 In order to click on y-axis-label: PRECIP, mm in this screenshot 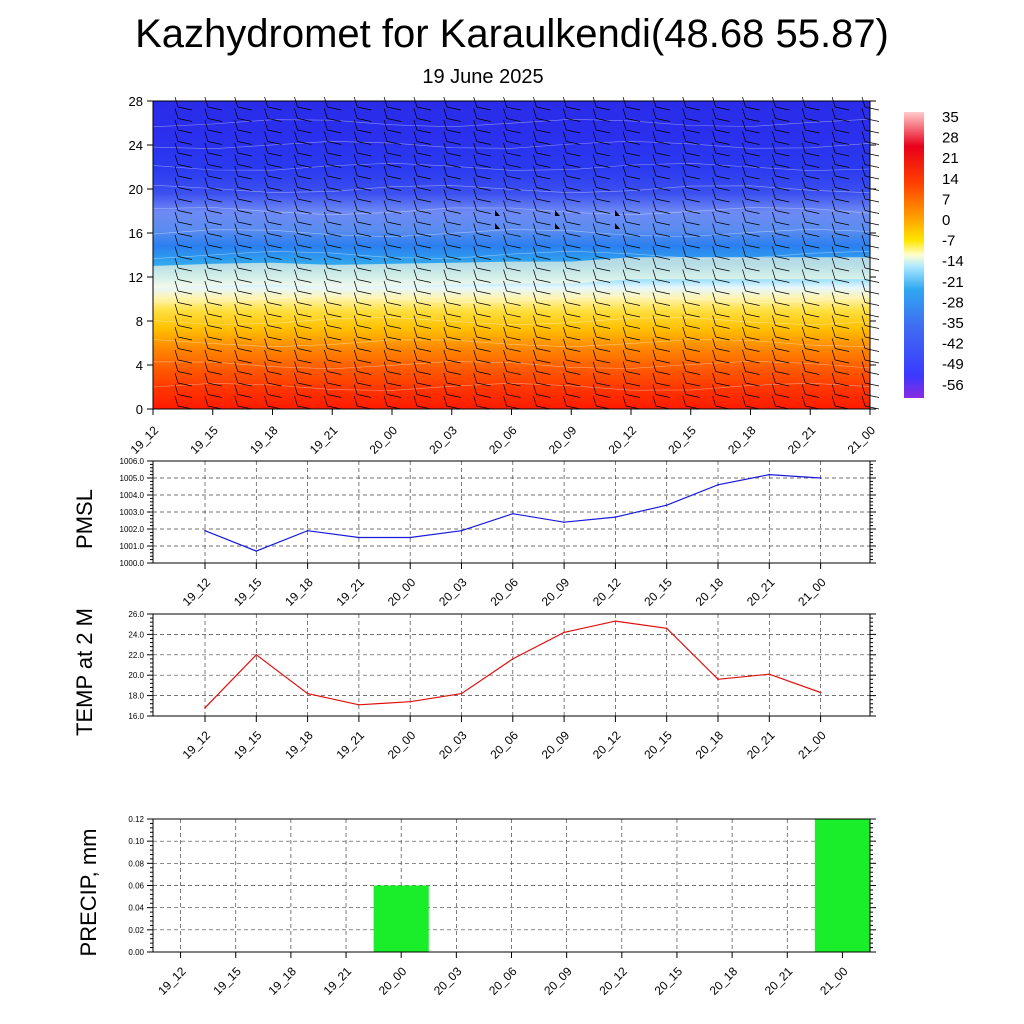, I will do `click(88, 893)`.